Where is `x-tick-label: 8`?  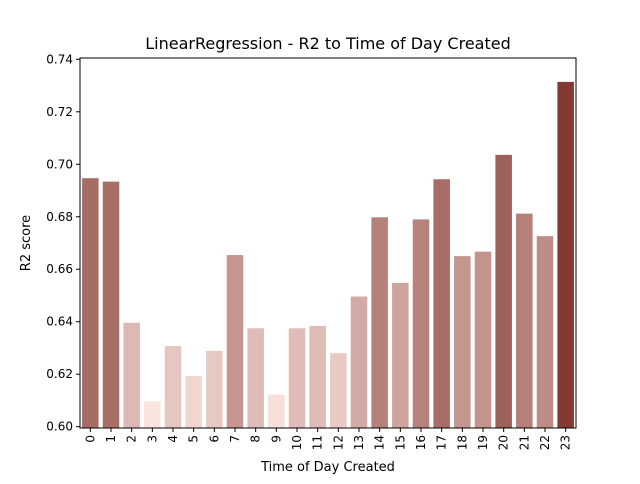 x-tick-label: 8 is located at coordinates (256, 439).